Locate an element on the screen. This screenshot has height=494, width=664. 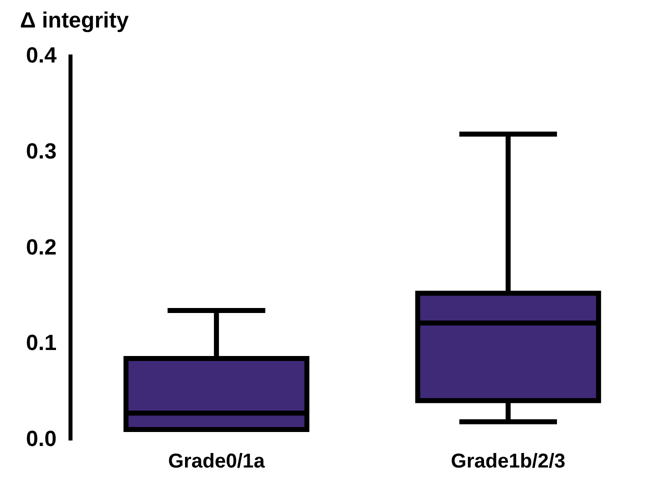
x-tick-label: Grade1b/2/3 is located at coordinates (508, 461).